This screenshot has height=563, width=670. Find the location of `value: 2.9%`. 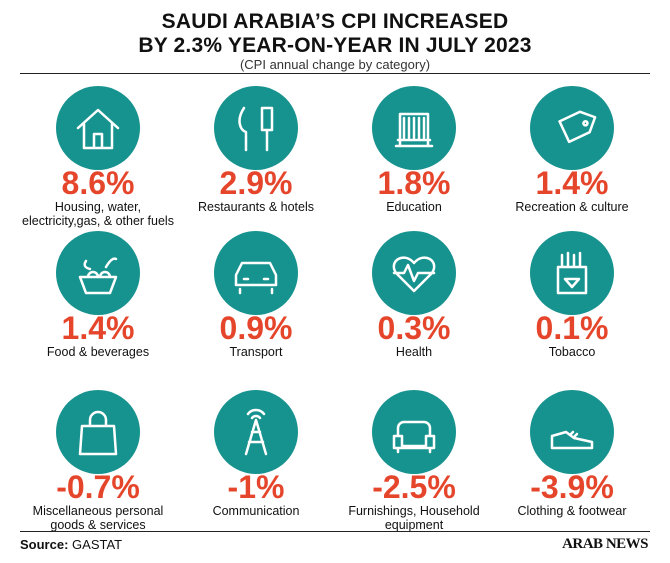

value: 2.9% is located at coordinates (256, 183).